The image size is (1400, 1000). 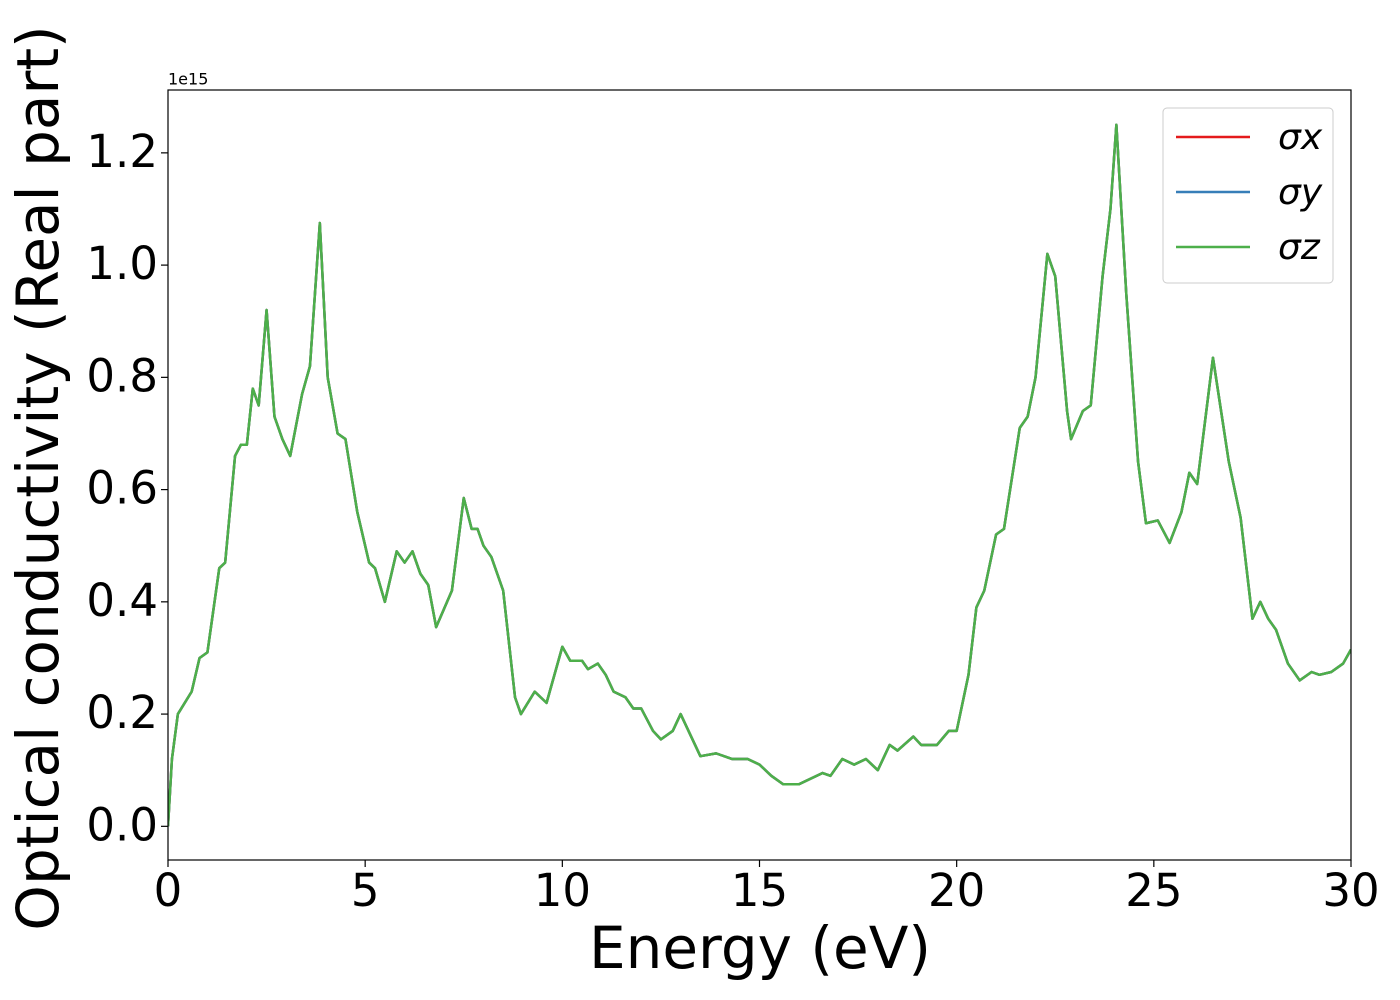 I want to click on x-tick-label: 0, so click(x=168, y=890).